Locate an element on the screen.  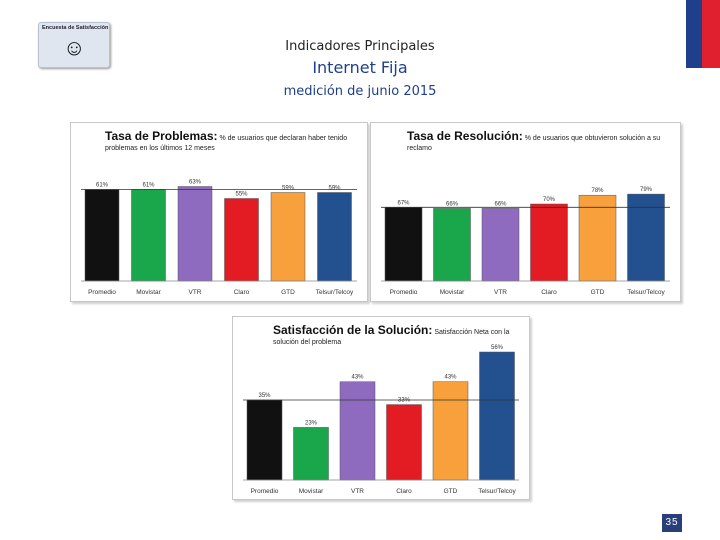
data-label: 55% is located at coordinates (241, 195).